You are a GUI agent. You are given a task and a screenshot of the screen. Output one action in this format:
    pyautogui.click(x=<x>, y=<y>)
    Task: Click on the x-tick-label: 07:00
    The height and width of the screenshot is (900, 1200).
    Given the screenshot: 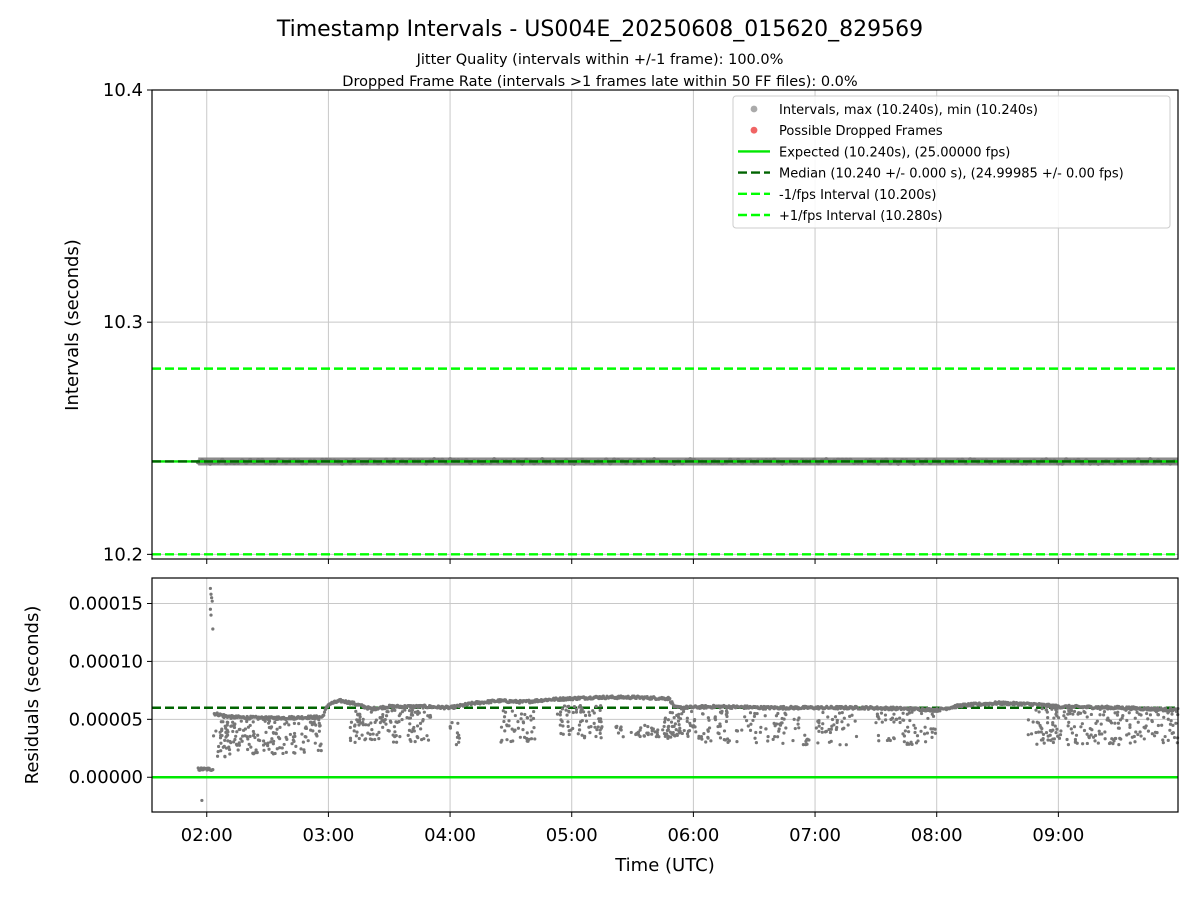 What is the action you would take?
    pyautogui.click(x=815, y=835)
    